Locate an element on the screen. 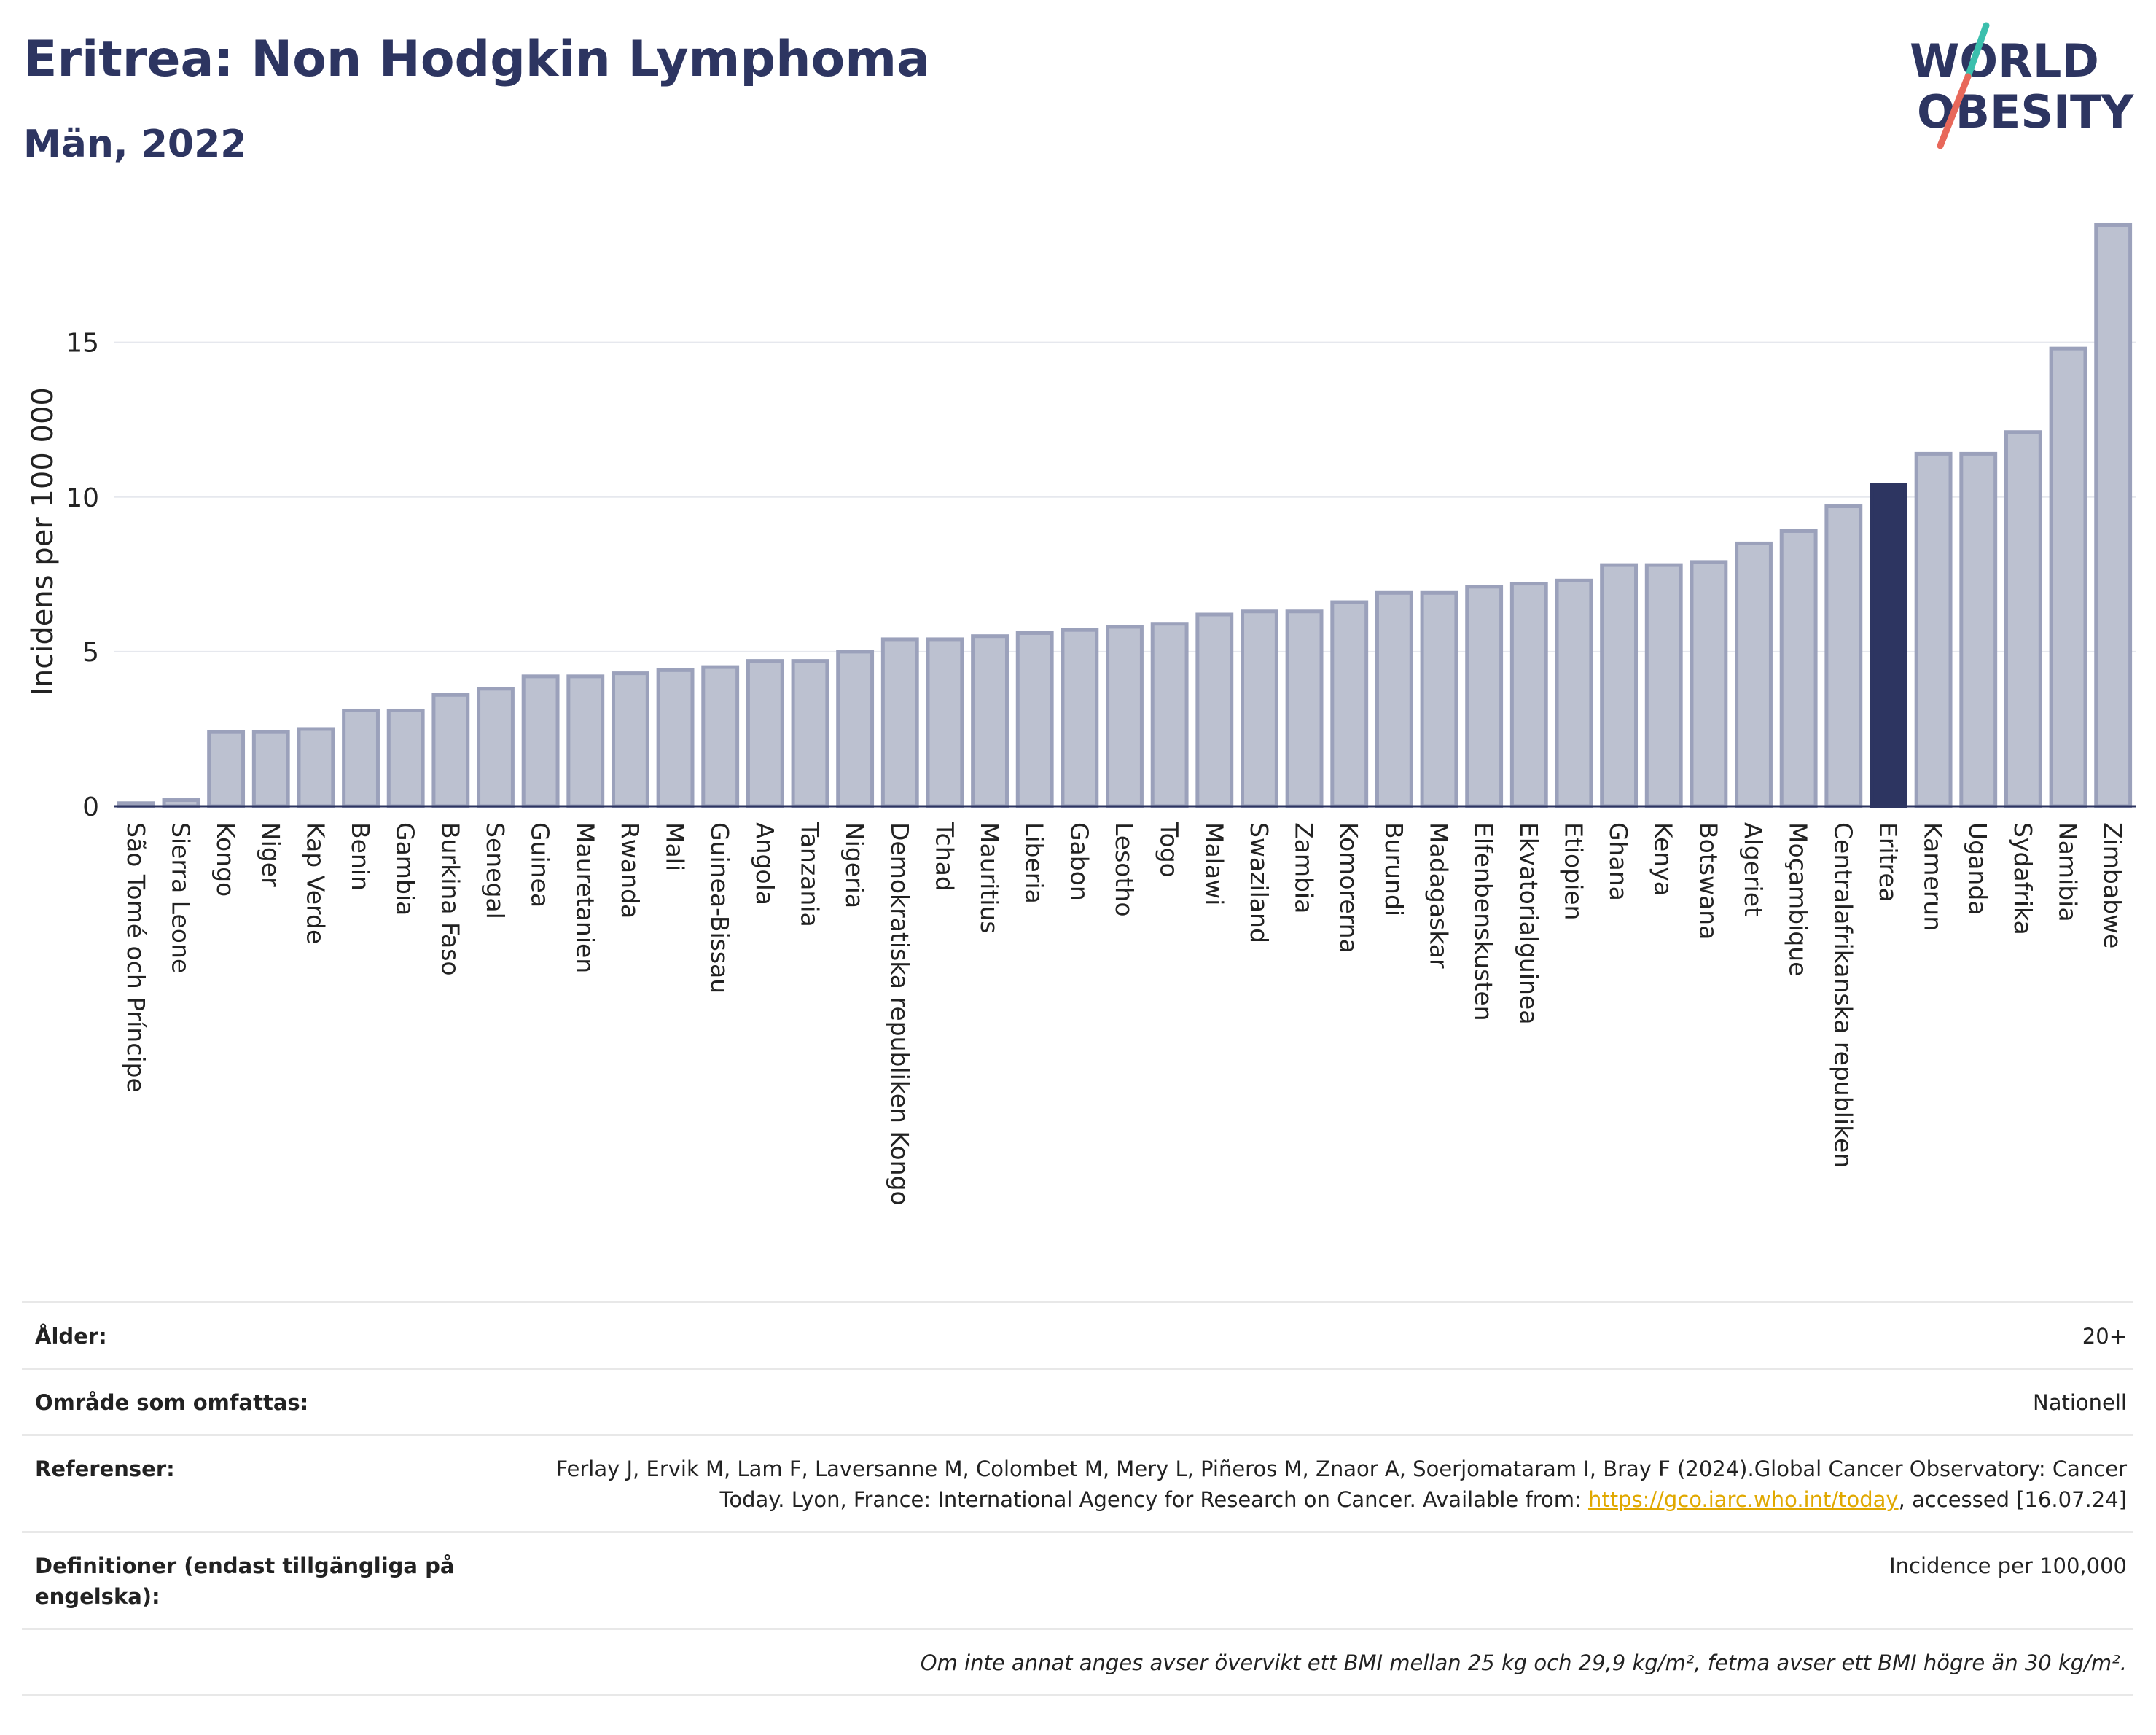  meta-row-area: Område som omfattas: Nationell is located at coordinates (1077, 1401).